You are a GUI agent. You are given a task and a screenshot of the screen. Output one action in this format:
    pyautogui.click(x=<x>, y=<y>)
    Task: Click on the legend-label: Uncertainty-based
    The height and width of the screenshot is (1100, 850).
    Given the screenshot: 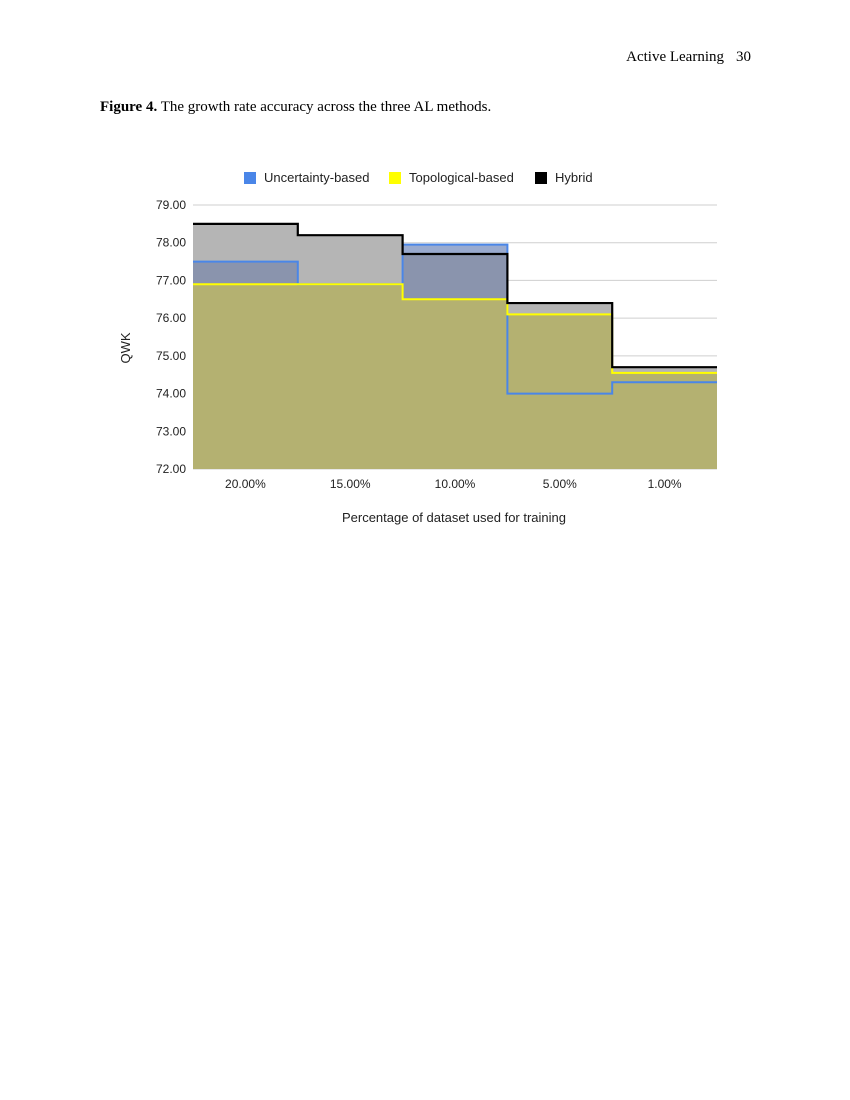 What is the action you would take?
    pyautogui.click(x=317, y=177)
    